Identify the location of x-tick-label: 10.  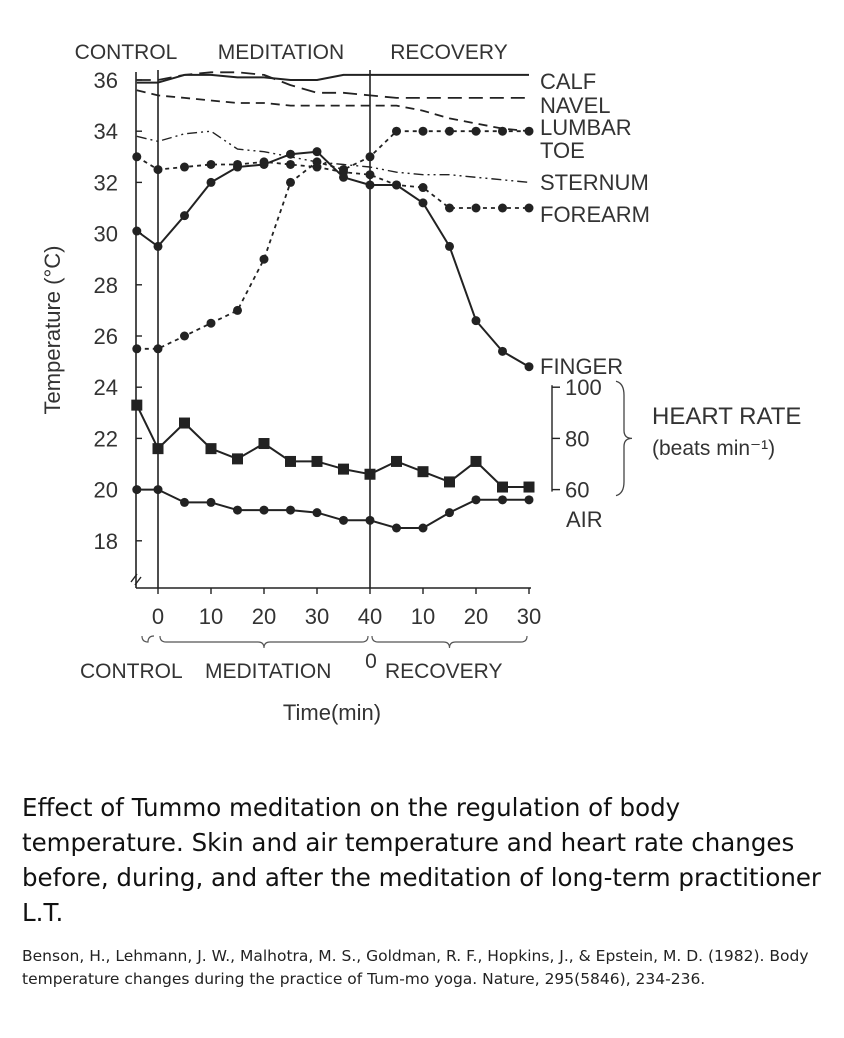
(211, 616).